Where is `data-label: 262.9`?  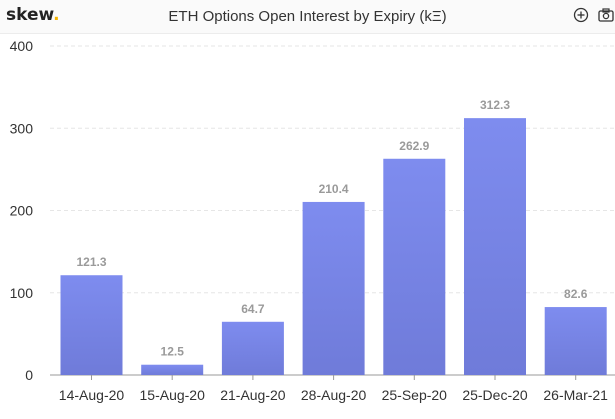 data-label: 262.9 is located at coordinates (414, 146).